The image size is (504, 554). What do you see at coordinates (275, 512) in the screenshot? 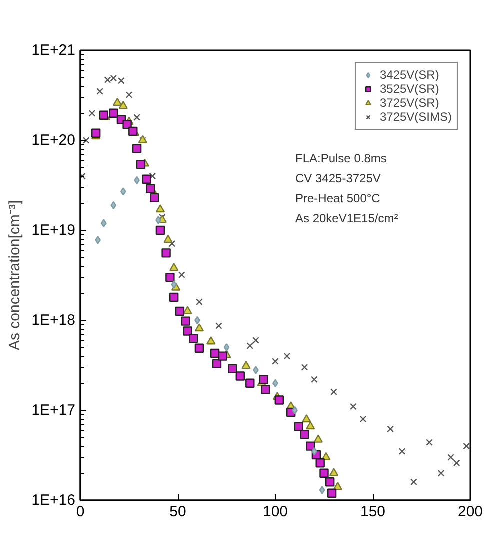
I see `x-tick-label: 100` at bounding box center [275, 512].